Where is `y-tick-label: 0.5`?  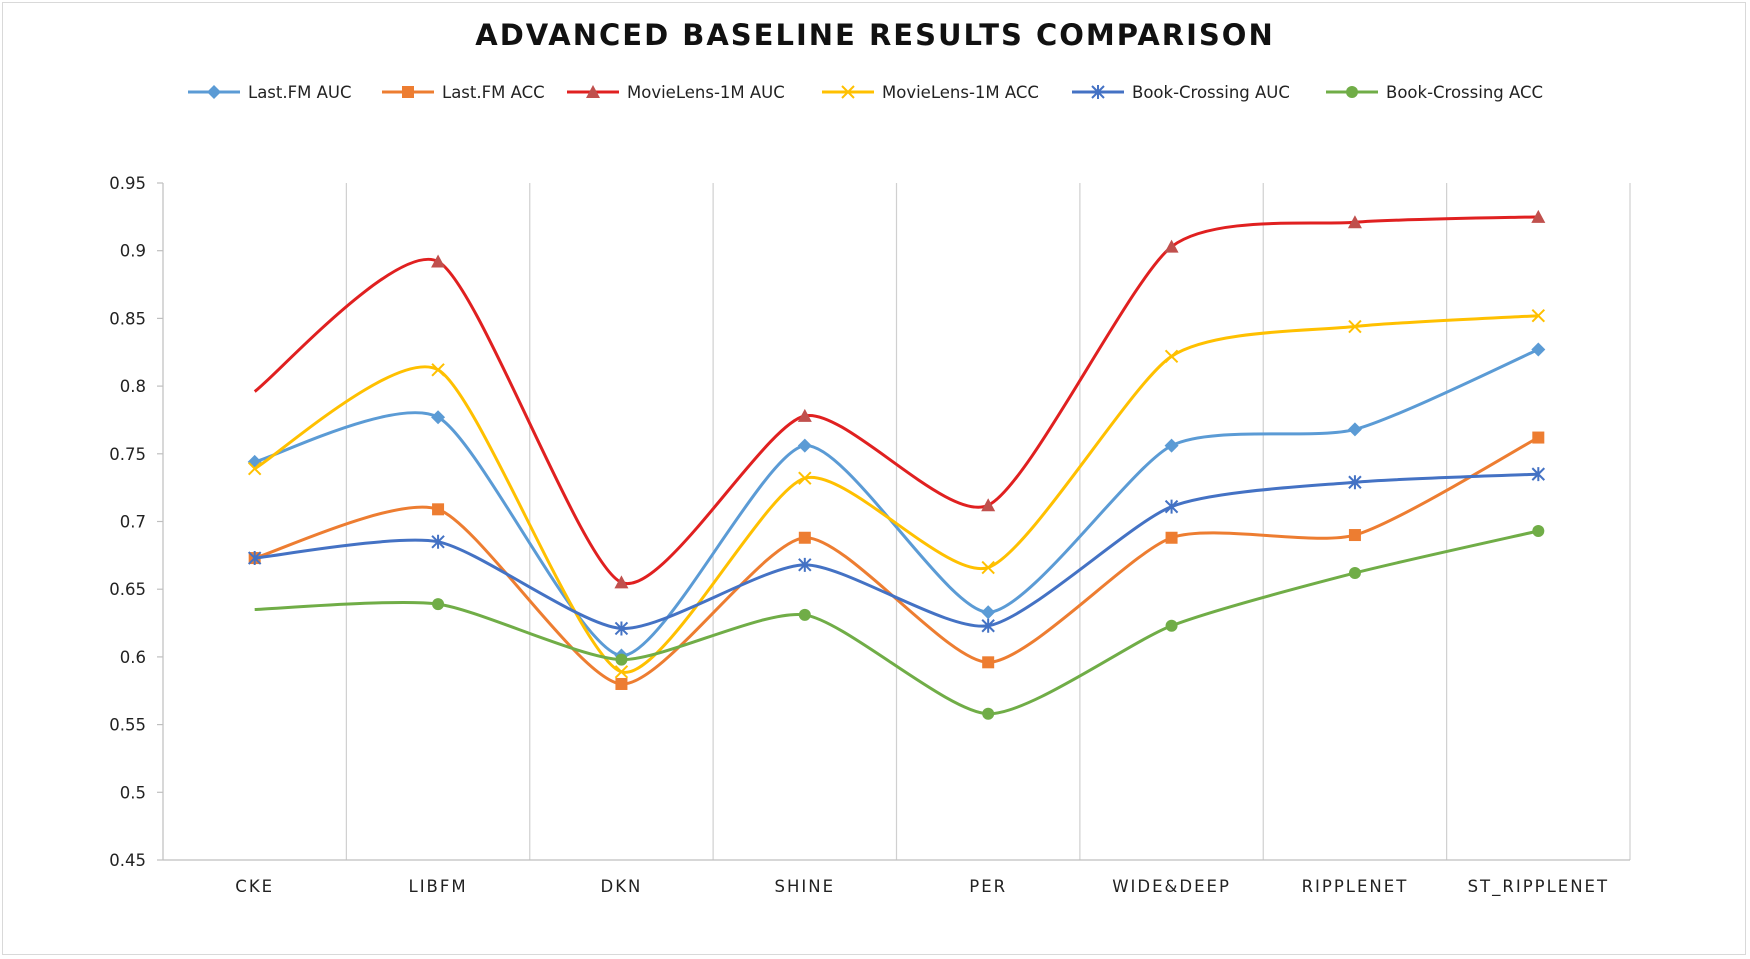 y-tick-label: 0.5 is located at coordinates (133, 792).